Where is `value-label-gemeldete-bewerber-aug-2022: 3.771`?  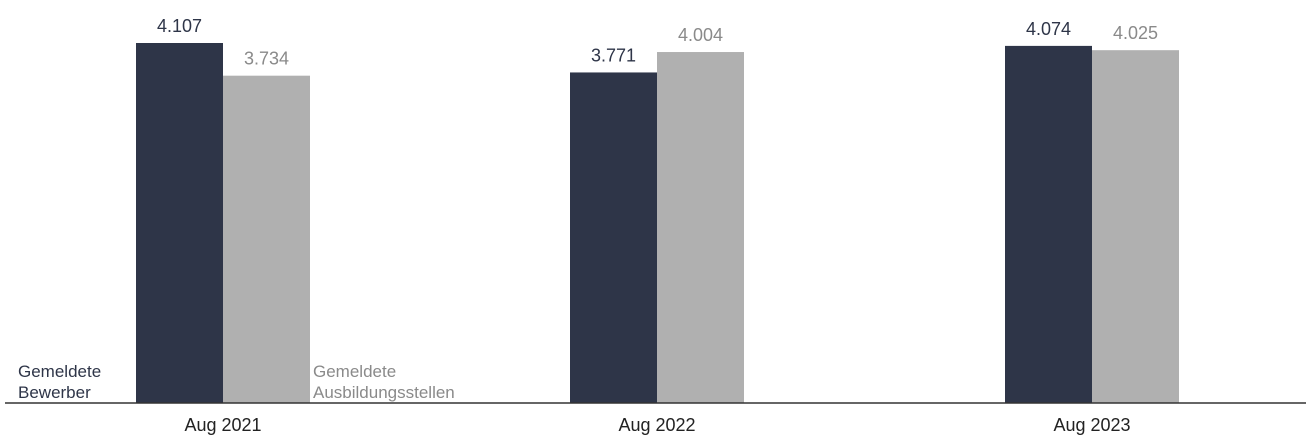 value-label-gemeldete-bewerber-aug-2022: 3.771 is located at coordinates (613, 55).